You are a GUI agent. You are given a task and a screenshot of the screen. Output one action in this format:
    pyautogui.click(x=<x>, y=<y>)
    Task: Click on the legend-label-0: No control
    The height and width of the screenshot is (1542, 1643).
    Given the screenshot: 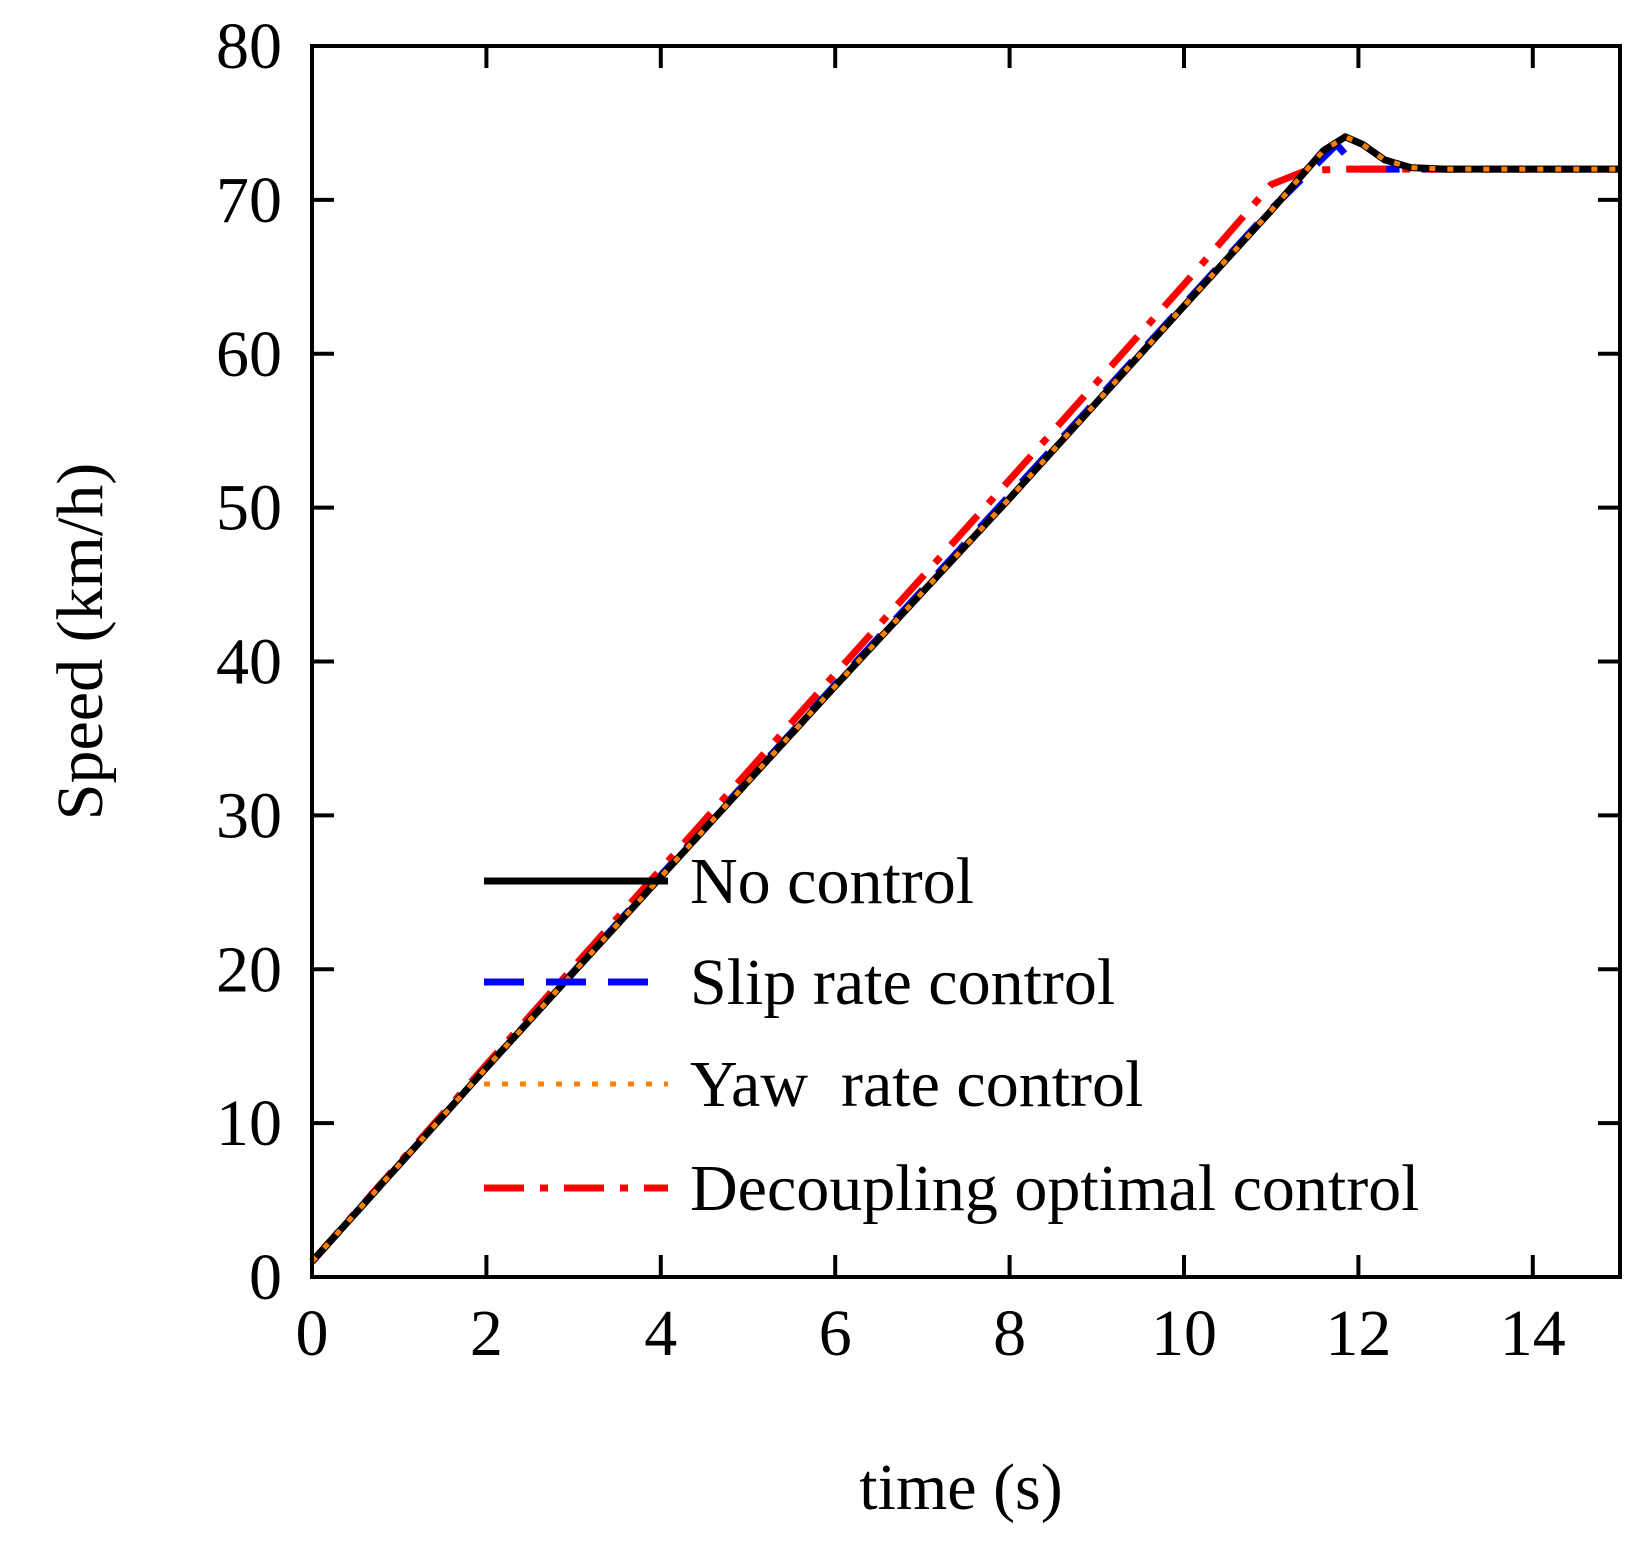 What is the action you would take?
    pyautogui.click(x=832, y=881)
    